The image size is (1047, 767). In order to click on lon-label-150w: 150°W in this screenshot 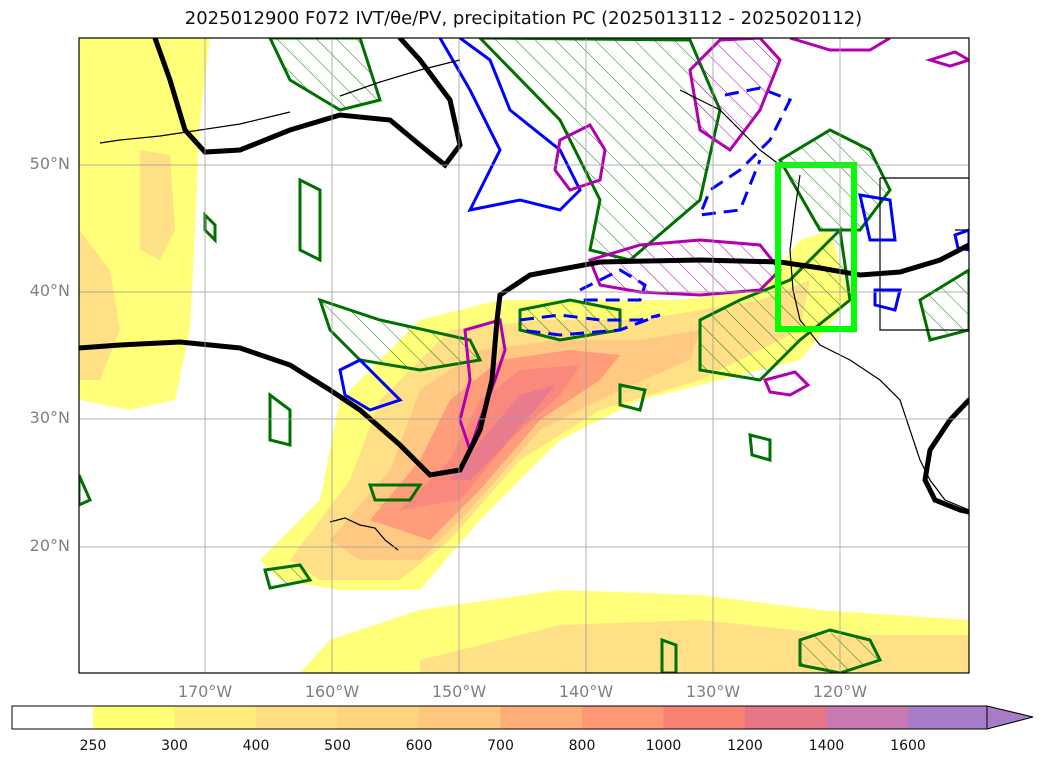, I will do `click(459, 691)`.